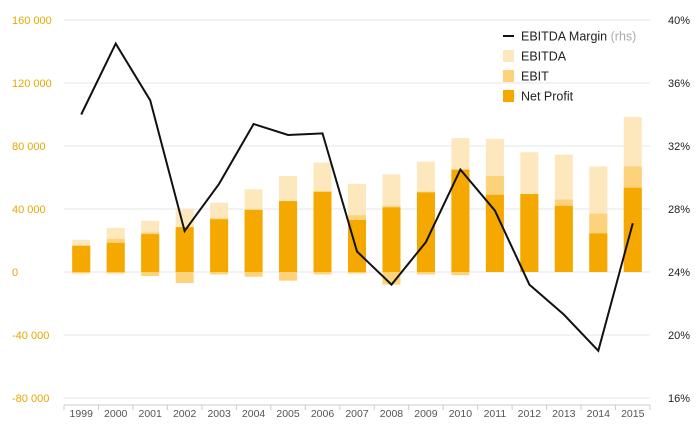 The height and width of the screenshot is (433, 700). I want to click on y-right-tick-label: 16%, so click(679, 399).